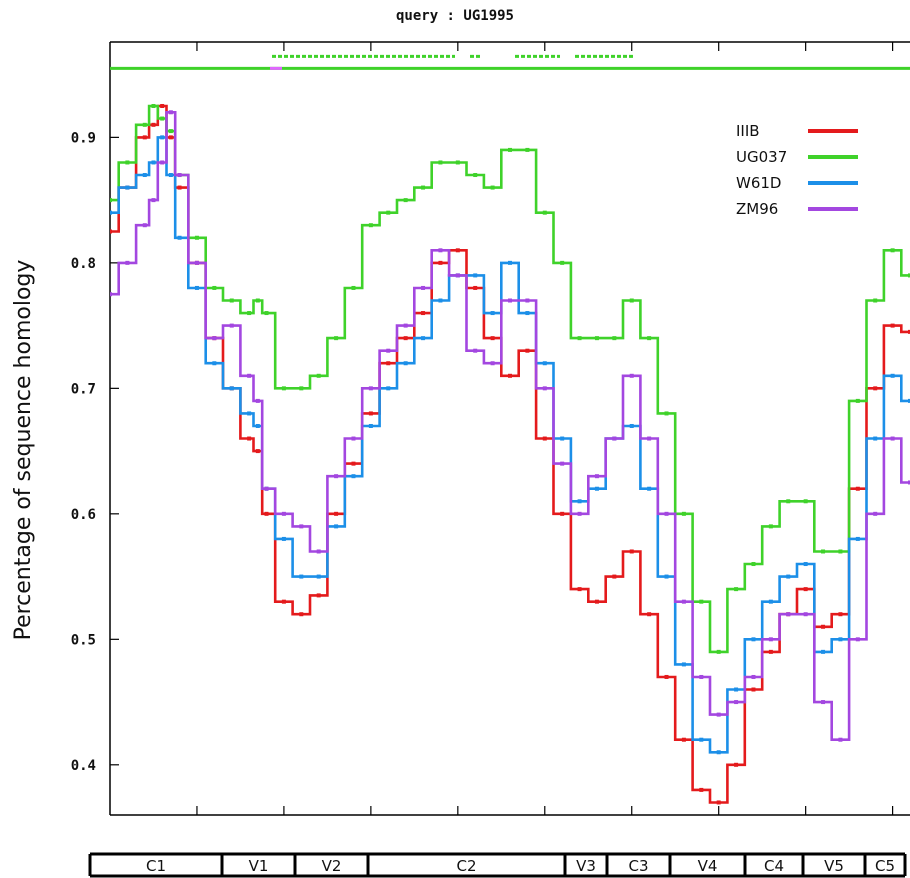 Image resolution: width=910 pixels, height=878 pixels. I want to click on region-label-C1: C1, so click(156, 866).